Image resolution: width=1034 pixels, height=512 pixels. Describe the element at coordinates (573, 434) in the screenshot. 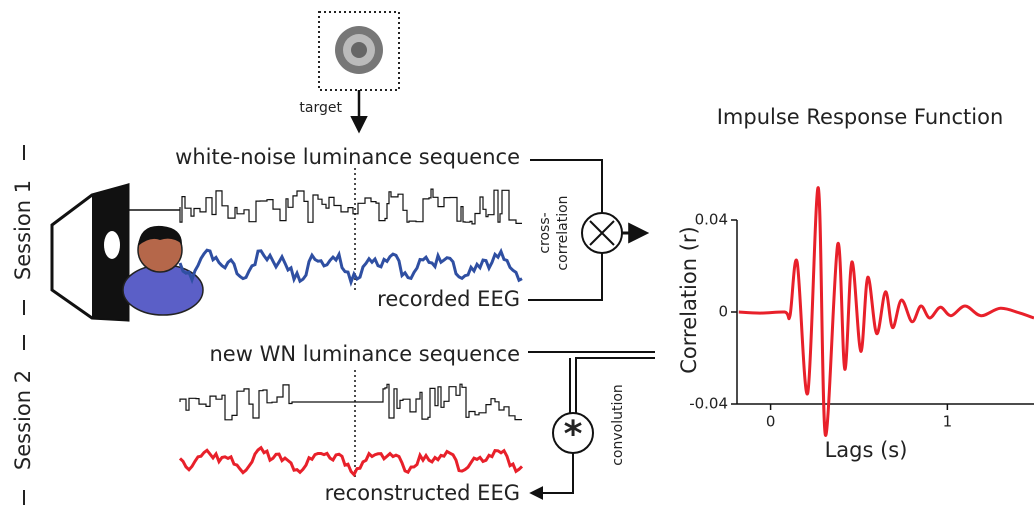

I see `asterisk-symbol: *` at that location.